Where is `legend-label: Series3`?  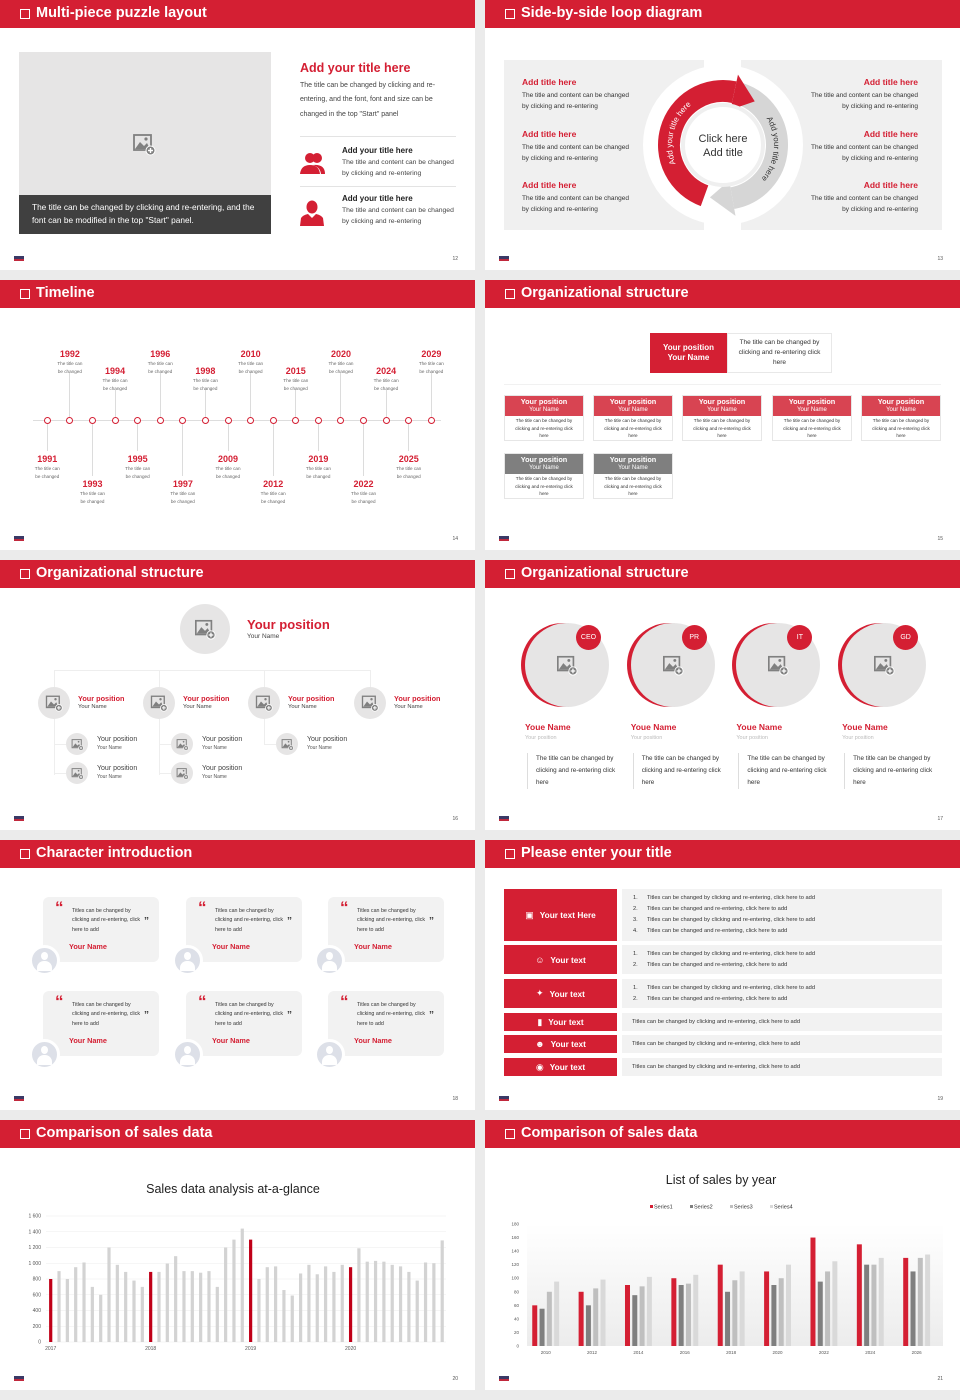 legend-label: Series3 is located at coordinates (743, 1208).